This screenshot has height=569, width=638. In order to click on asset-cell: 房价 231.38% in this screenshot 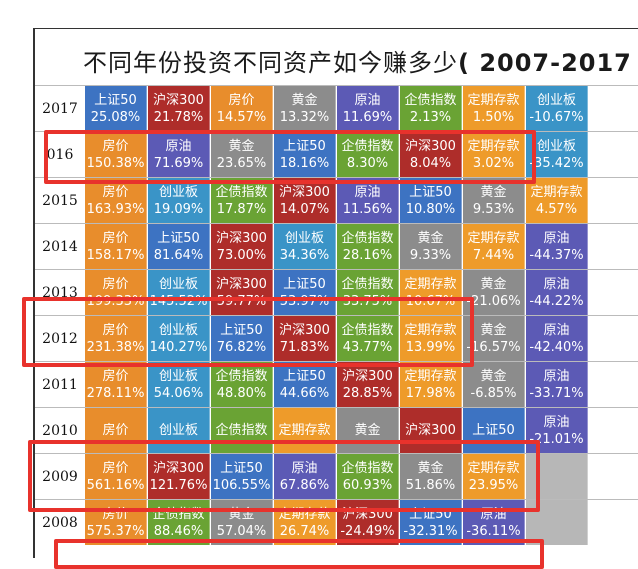, I will do `click(116, 338)`.